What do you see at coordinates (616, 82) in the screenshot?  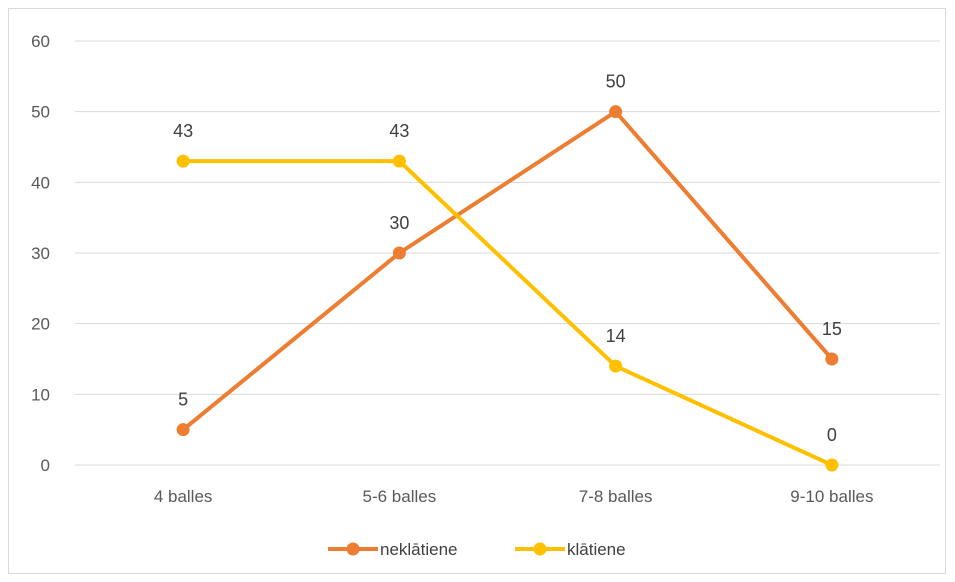 I see `data-label: 50` at bounding box center [616, 82].